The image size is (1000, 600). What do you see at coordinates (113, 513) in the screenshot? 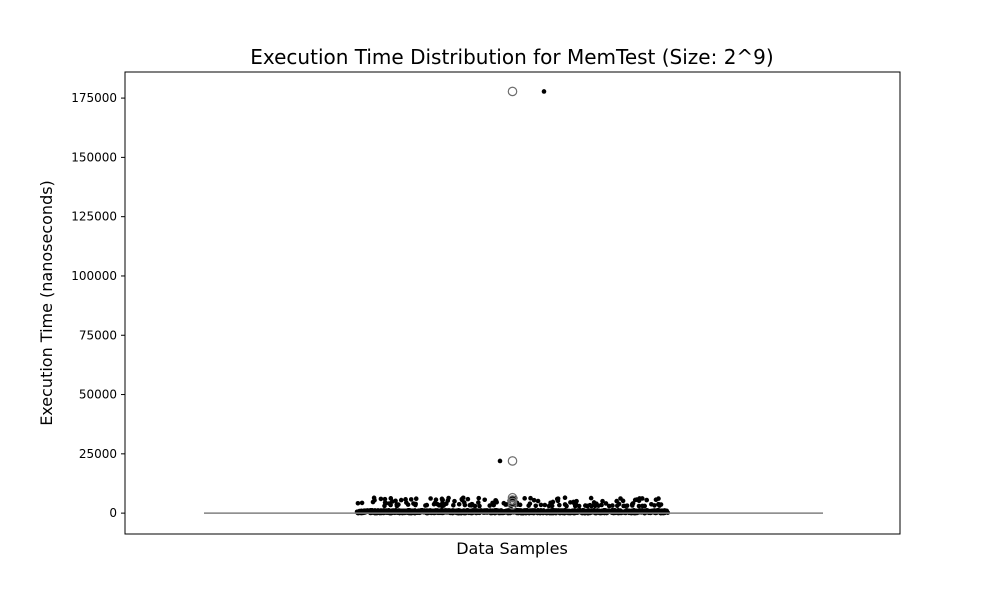
I see `y-tick-label: 0` at bounding box center [113, 513].